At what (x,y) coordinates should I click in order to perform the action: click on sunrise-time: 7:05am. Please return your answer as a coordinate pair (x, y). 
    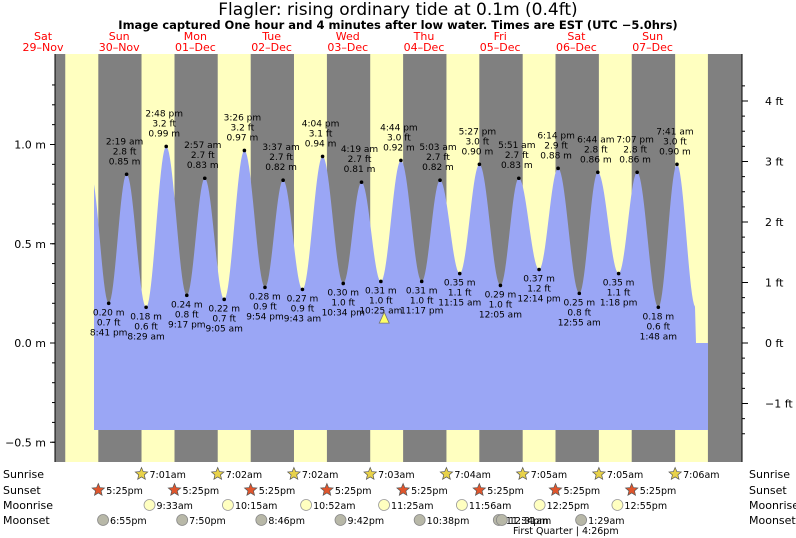
    Looking at the image, I should click on (625, 475).